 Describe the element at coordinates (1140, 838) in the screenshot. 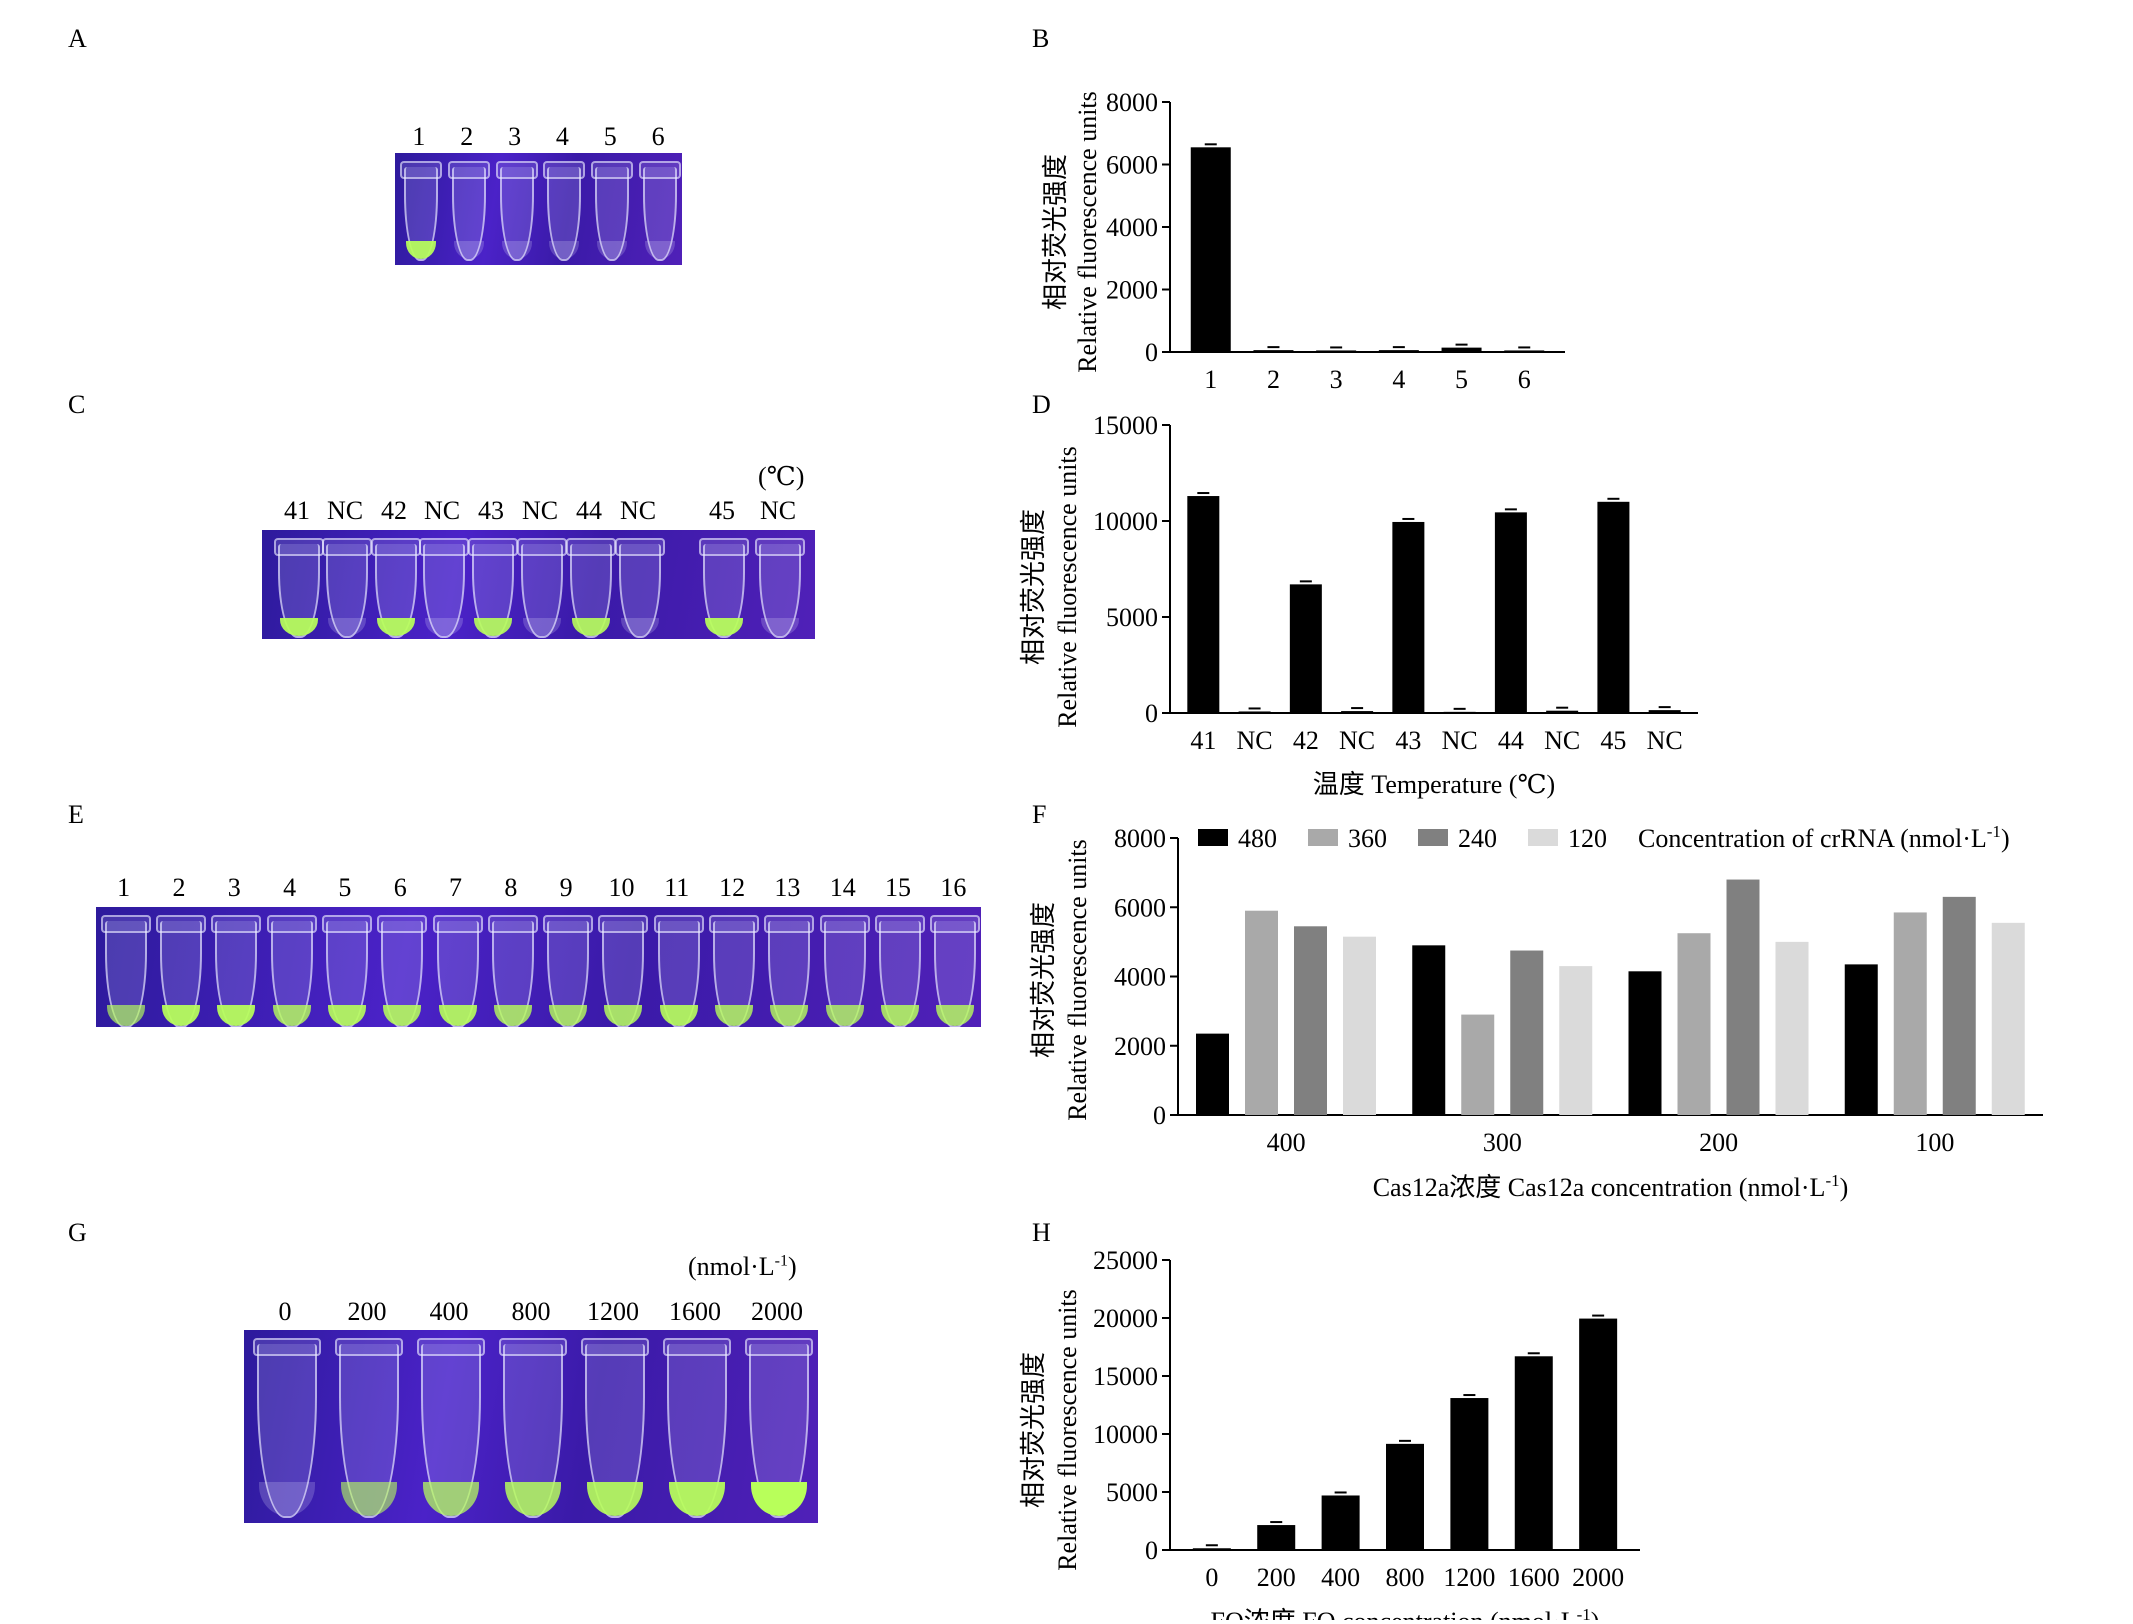

I see `y-tick-label: 8000` at that location.